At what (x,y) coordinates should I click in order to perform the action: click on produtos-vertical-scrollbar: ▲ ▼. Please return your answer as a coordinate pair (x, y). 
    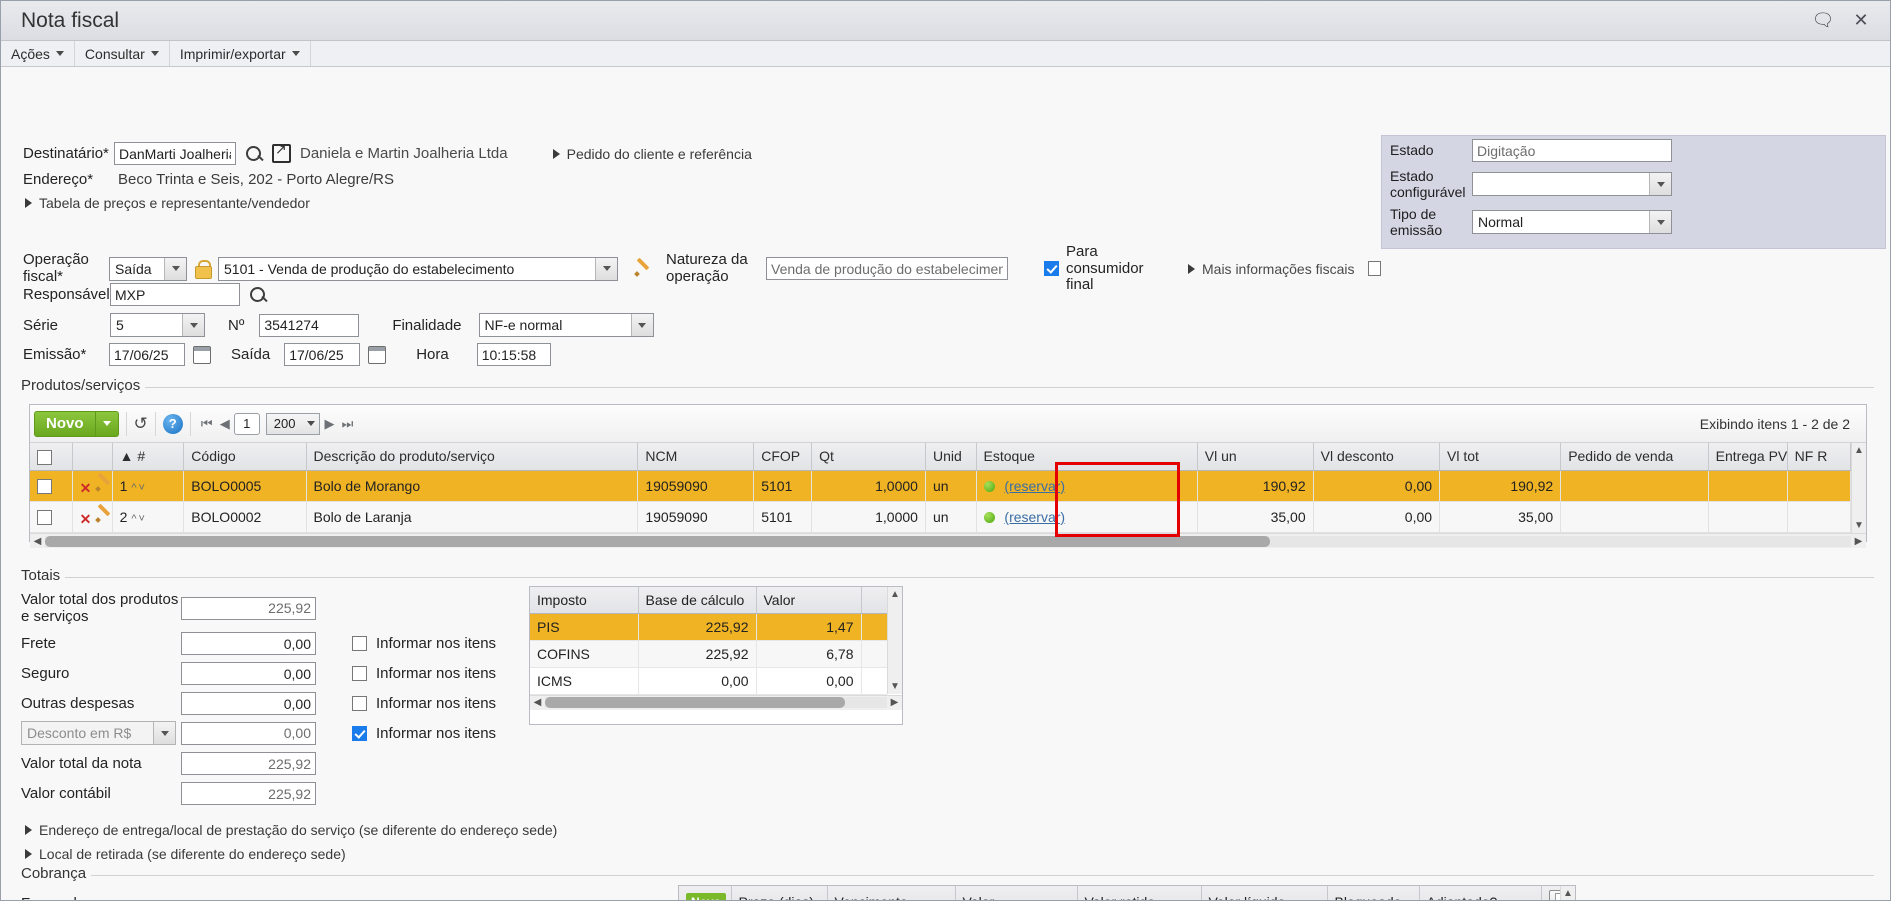
    Looking at the image, I should click on (1858, 488).